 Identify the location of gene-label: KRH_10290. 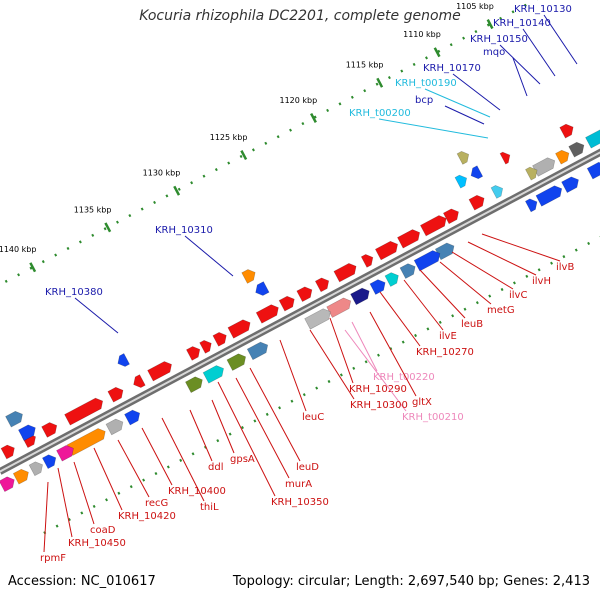
(378, 389).